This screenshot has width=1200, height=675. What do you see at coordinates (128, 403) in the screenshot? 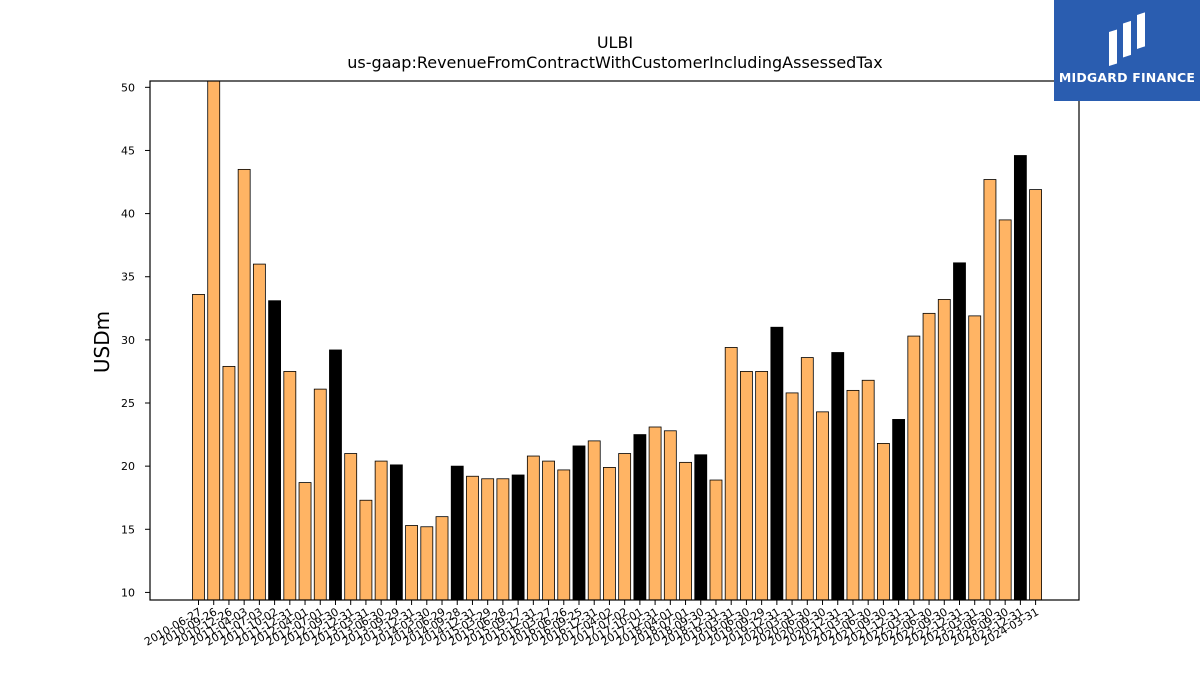
I see `y-tick-label: 25` at bounding box center [128, 403].